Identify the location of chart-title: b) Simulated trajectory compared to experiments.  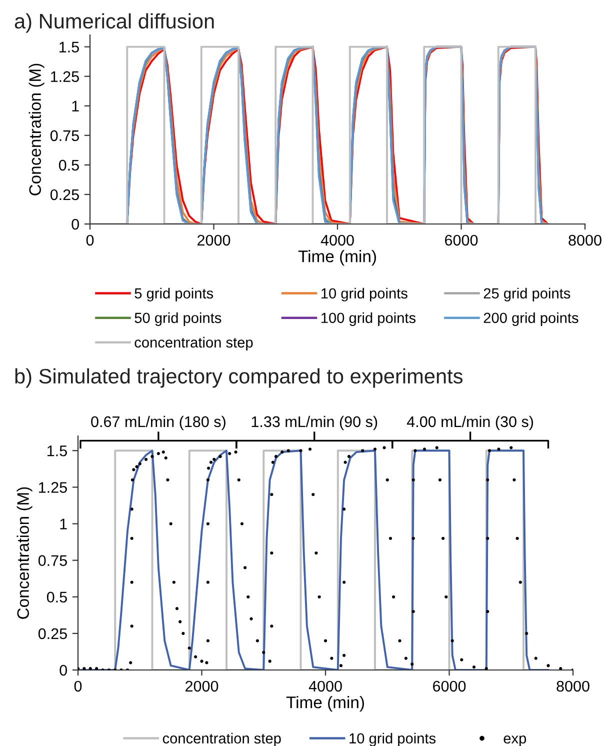
(239, 378).